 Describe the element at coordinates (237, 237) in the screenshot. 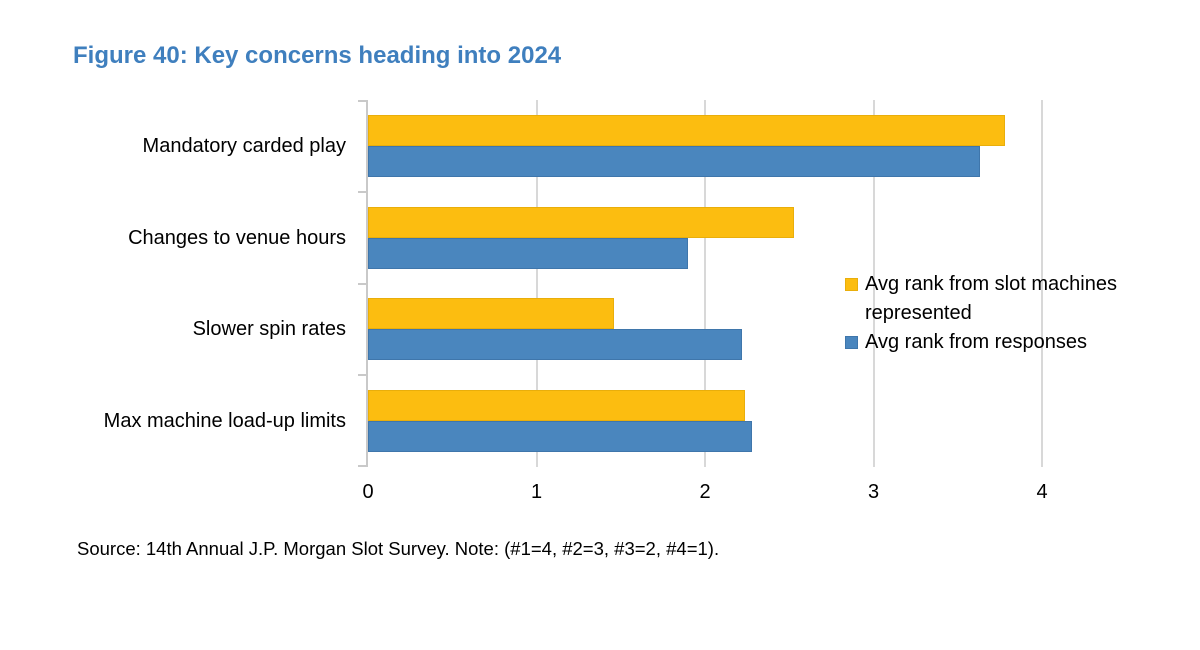

I see `category-label: Changes to venue hours` at that location.